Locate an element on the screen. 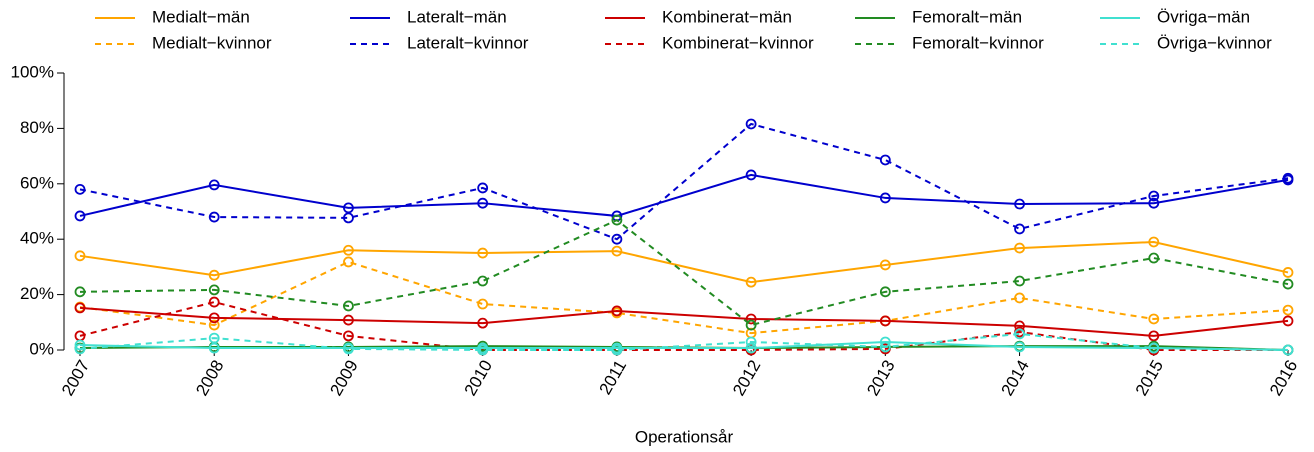 The image size is (1314, 452). y-tick-label: 60% is located at coordinates (37, 182).